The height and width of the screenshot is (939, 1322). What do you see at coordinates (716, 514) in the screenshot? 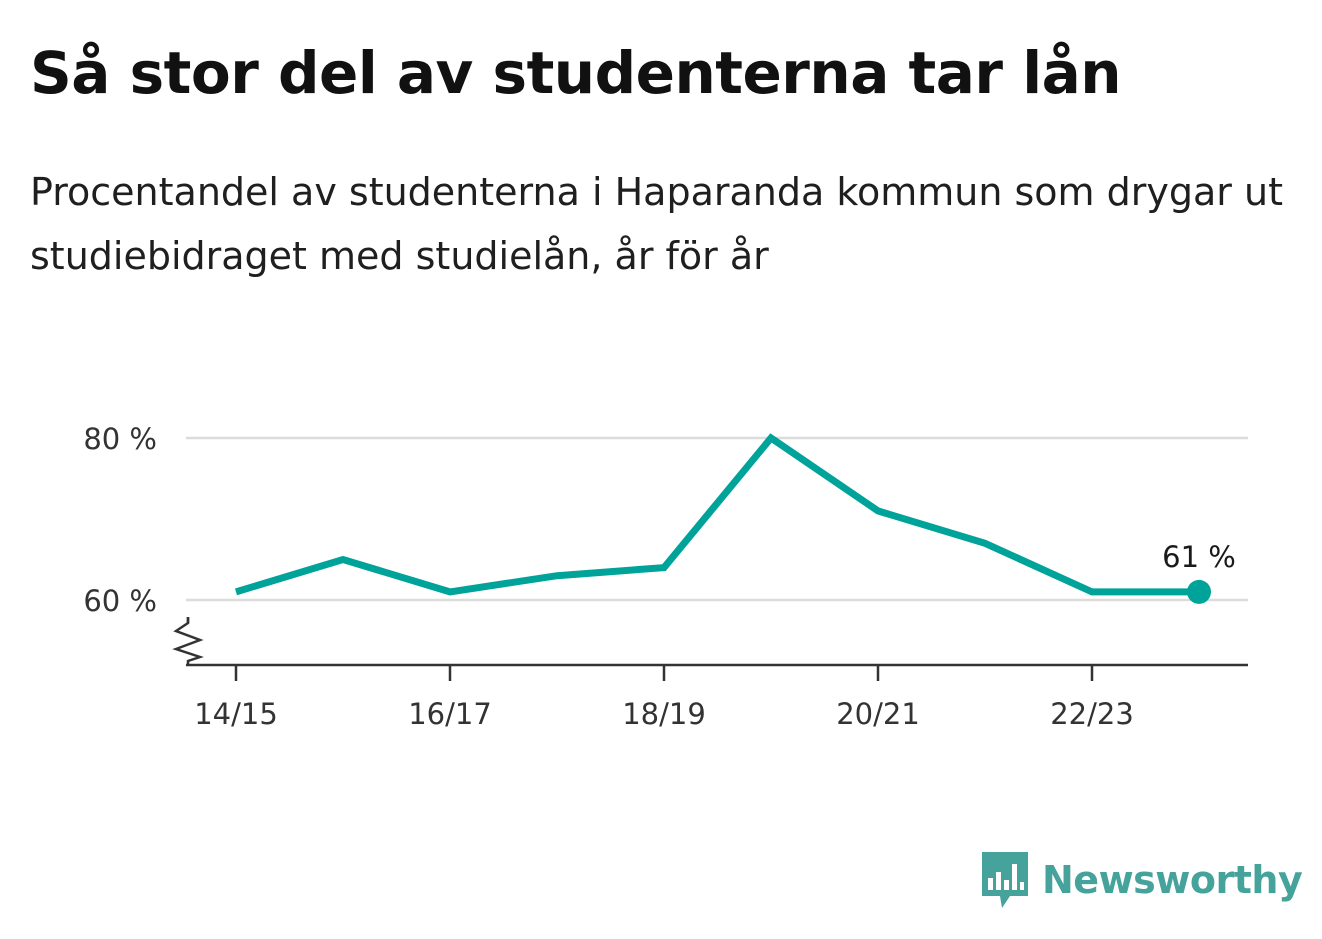
I see `series-line` at bounding box center [716, 514].